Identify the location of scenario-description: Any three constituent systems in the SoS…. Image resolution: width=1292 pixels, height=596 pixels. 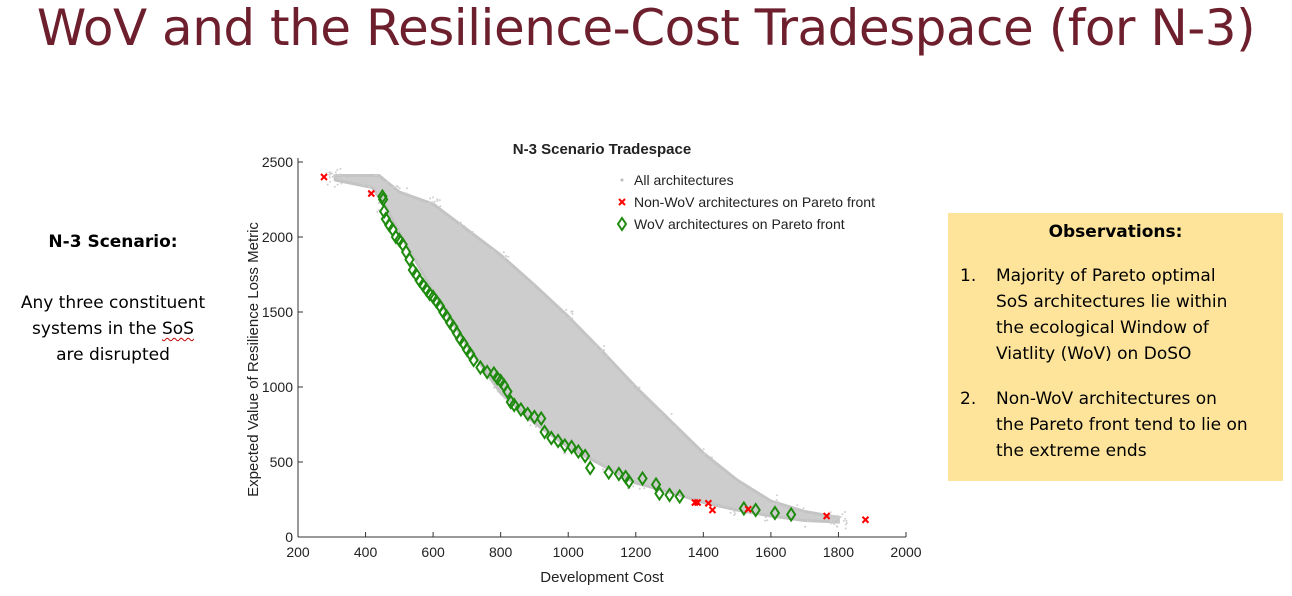
(113, 329).